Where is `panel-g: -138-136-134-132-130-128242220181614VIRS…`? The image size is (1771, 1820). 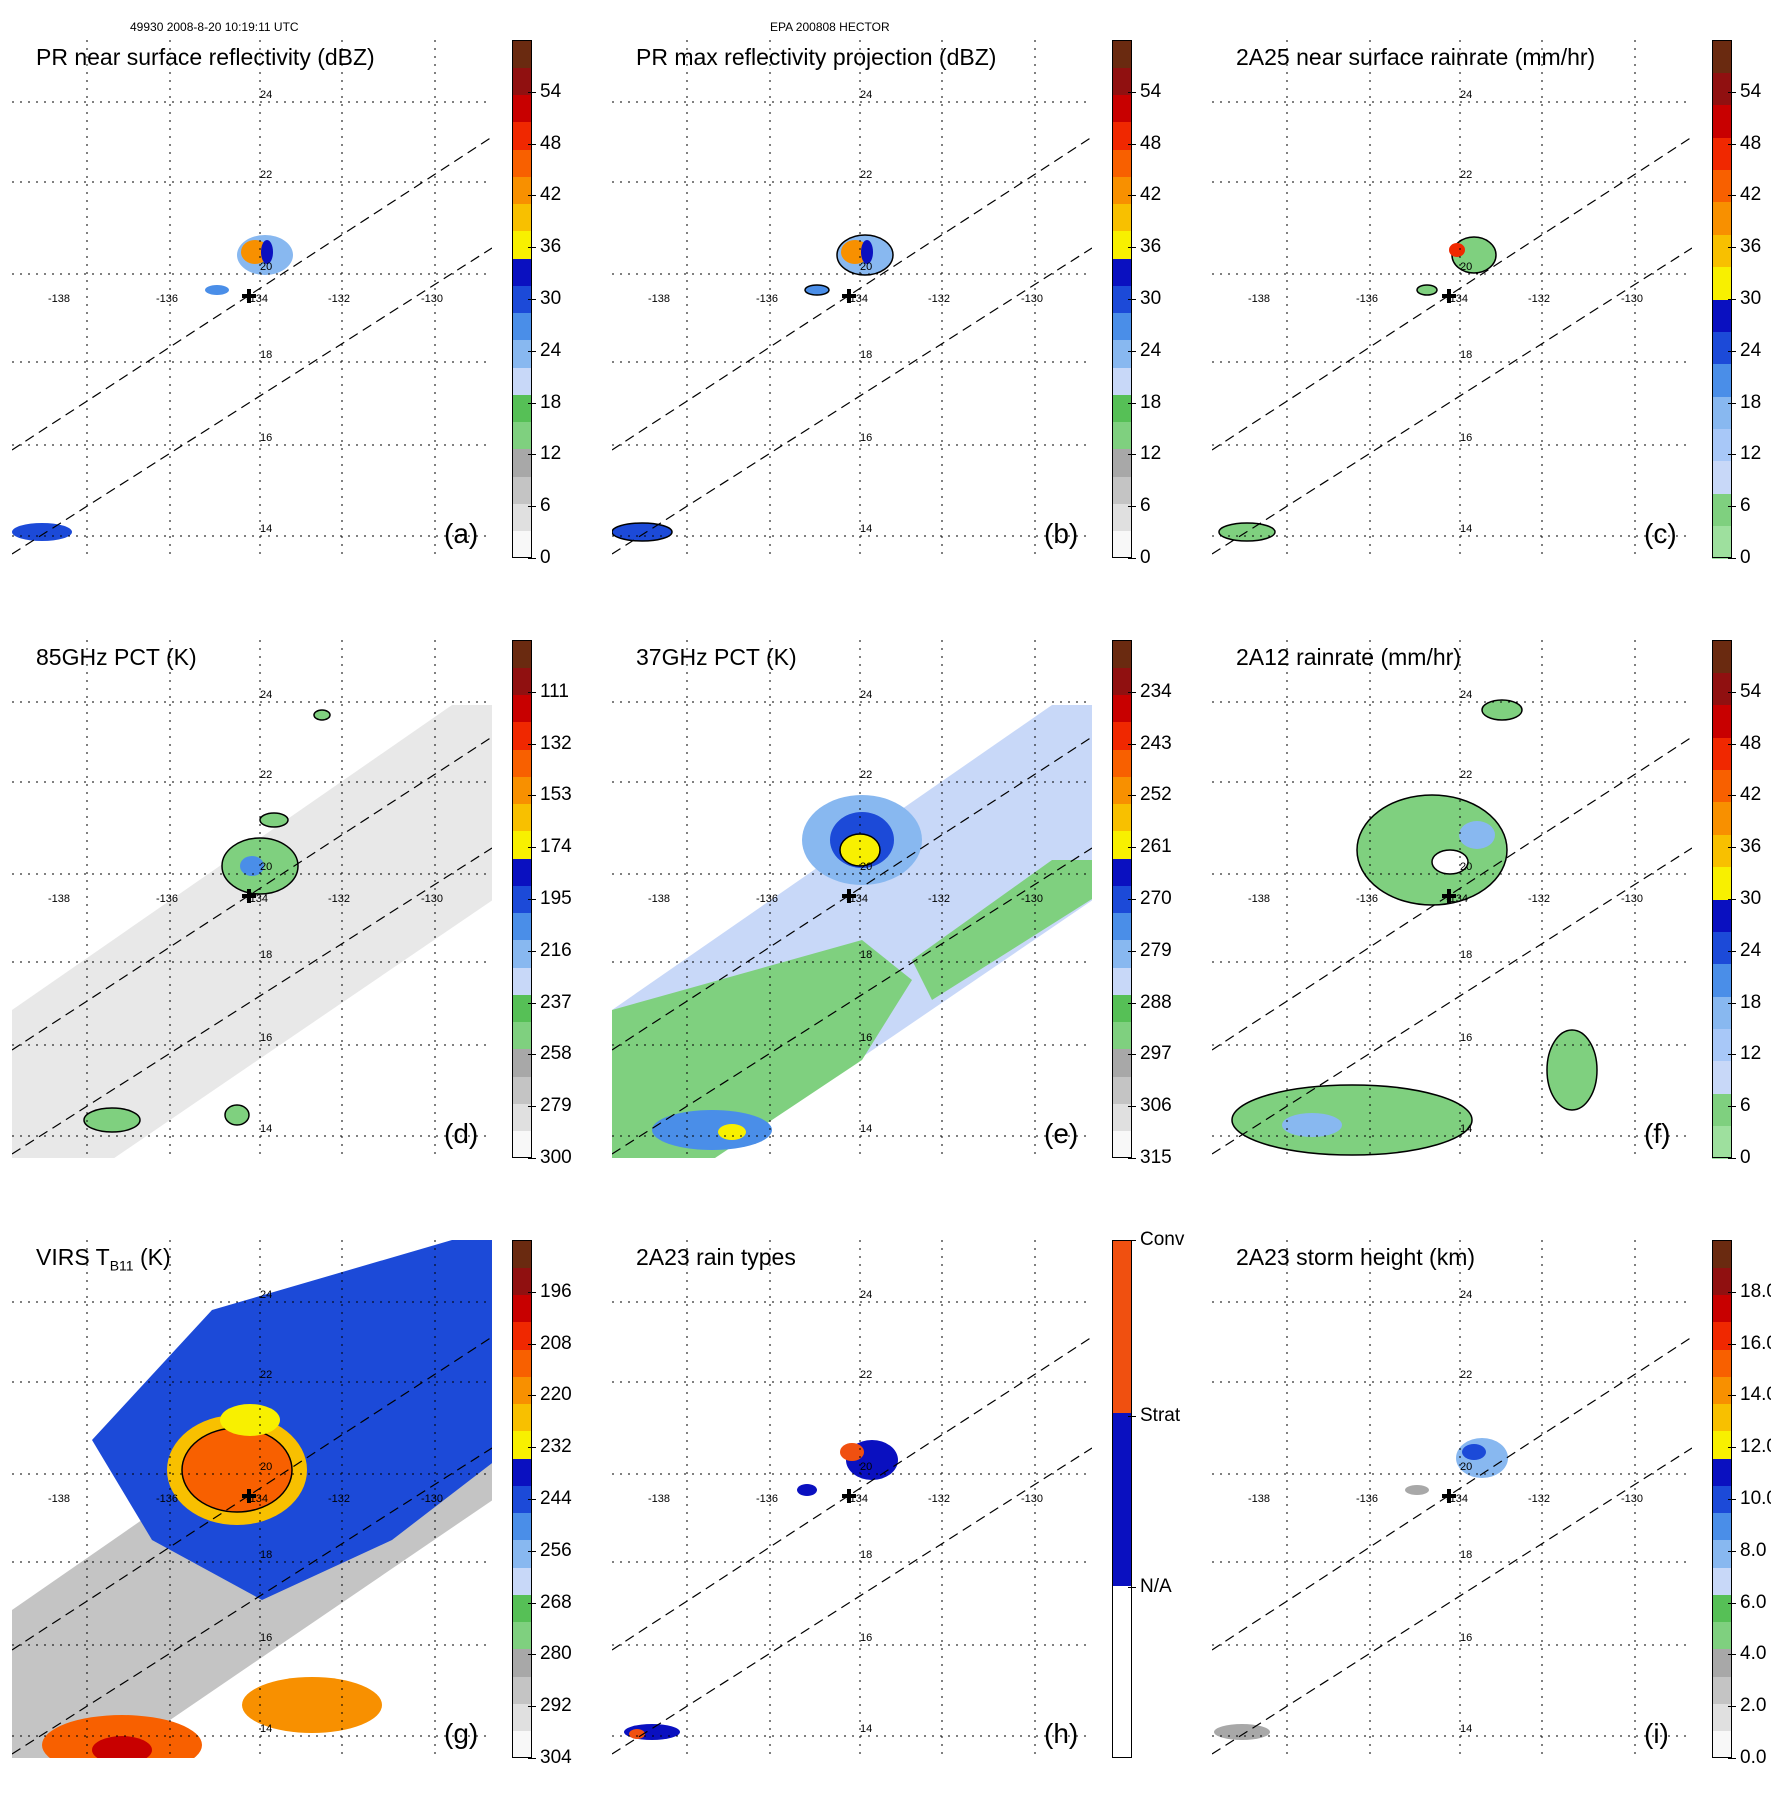
panel-g: -138-136-134-132-130-128242220181614VIRS… is located at coordinates (292, 1530).